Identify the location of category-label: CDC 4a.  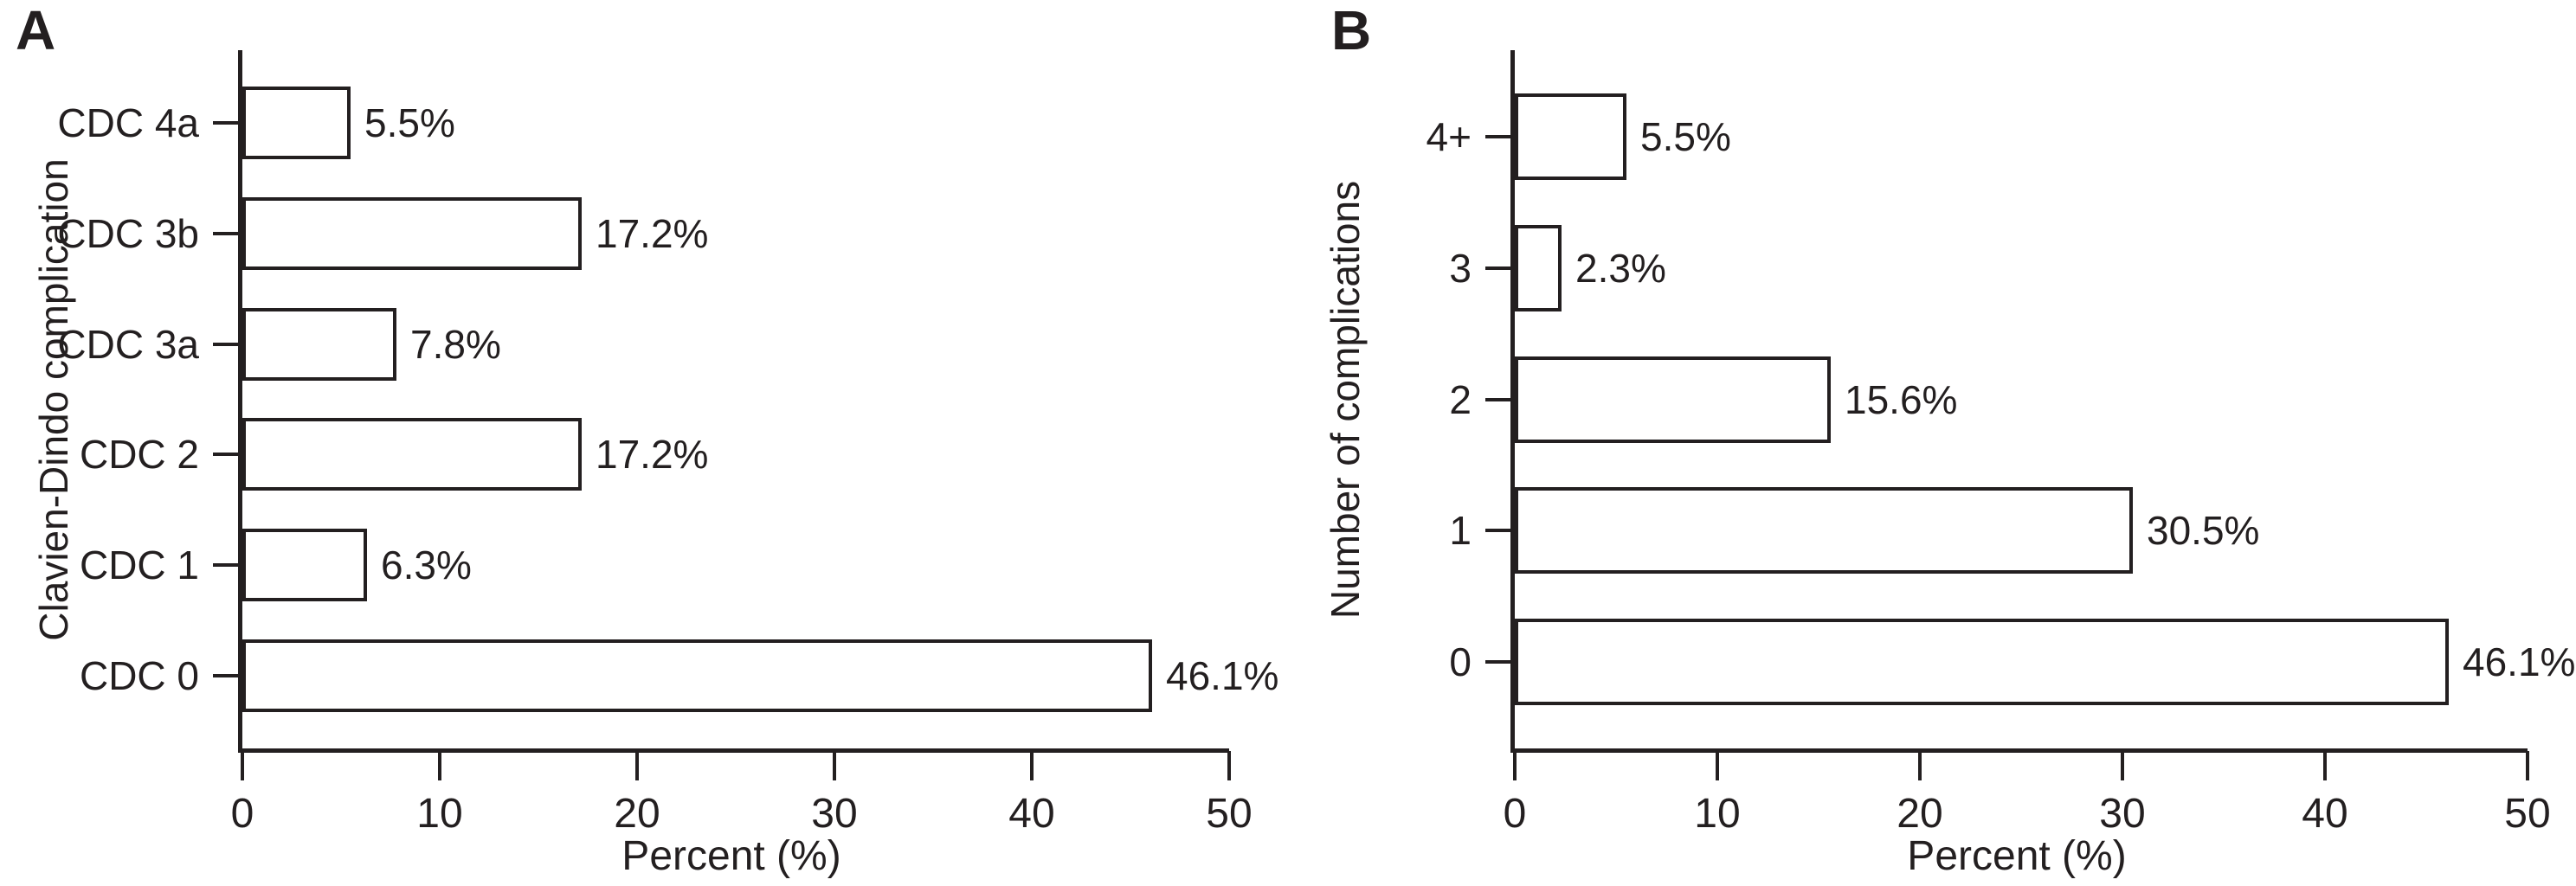
(128, 122).